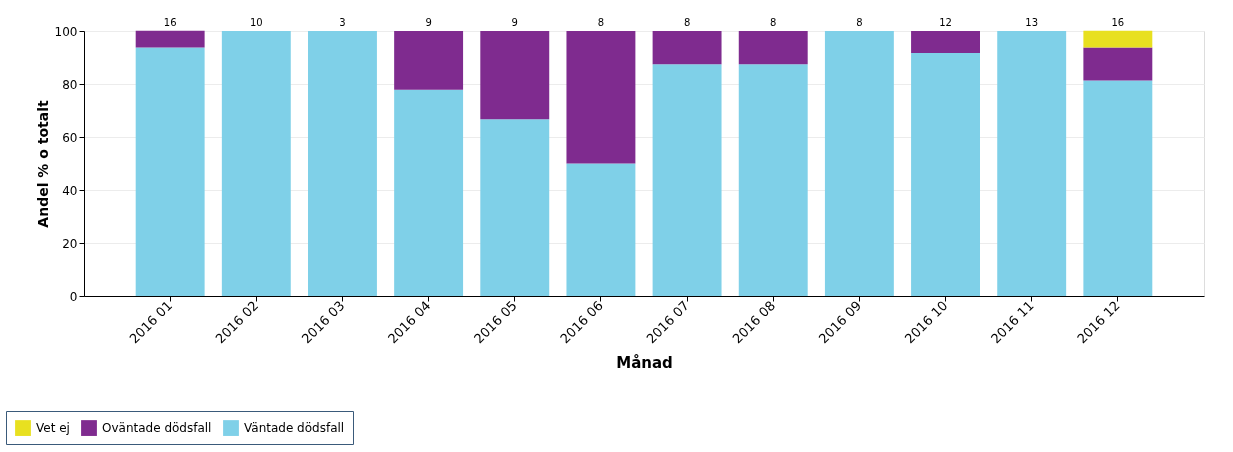  What do you see at coordinates (294, 428) in the screenshot?
I see `legend-label: Väntade dödsfall` at bounding box center [294, 428].